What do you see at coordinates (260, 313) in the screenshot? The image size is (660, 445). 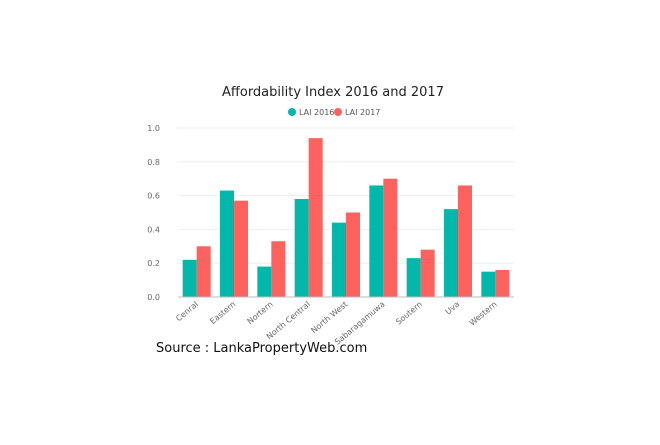 I see `x-tick-label: Nortern` at bounding box center [260, 313].